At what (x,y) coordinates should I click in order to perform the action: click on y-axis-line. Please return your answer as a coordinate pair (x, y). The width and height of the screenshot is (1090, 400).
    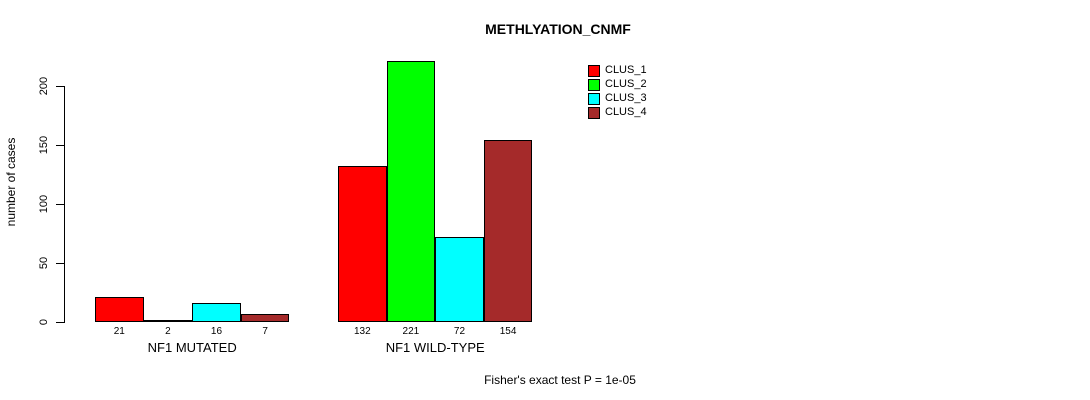
    Looking at the image, I should click on (64, 204).